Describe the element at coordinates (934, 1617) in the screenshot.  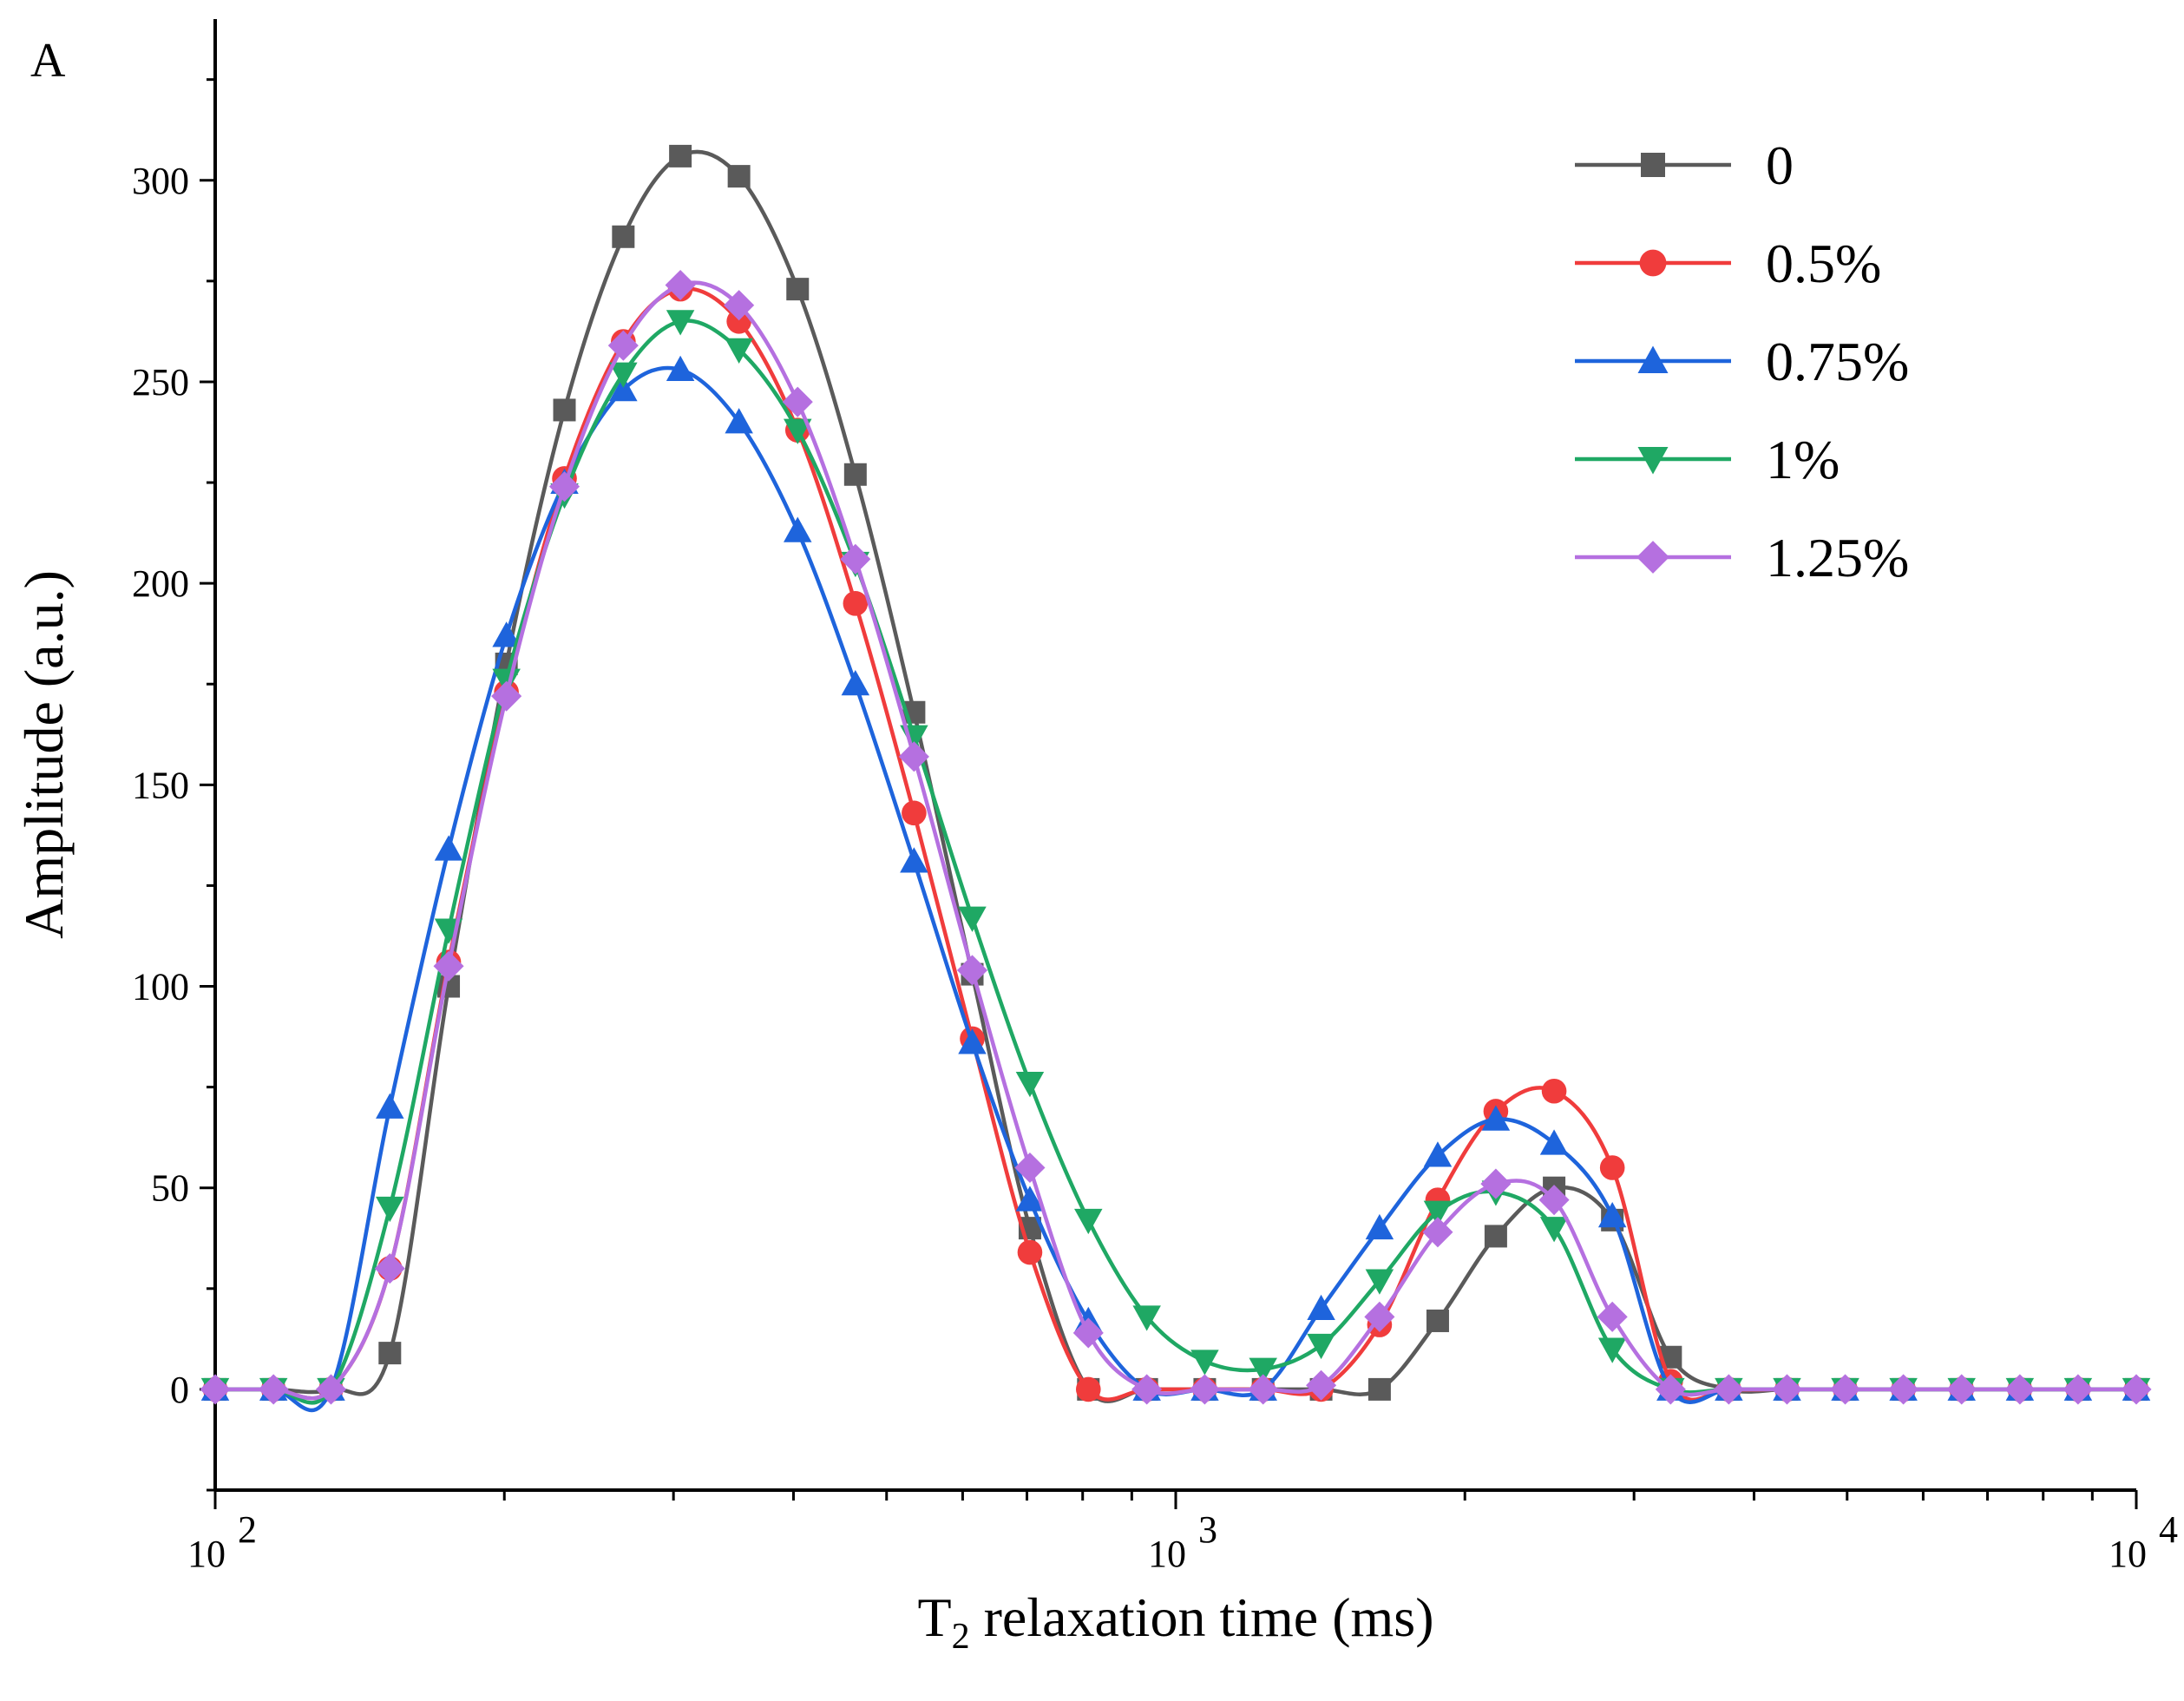
I see `x-axis-title-main: T` at that location.